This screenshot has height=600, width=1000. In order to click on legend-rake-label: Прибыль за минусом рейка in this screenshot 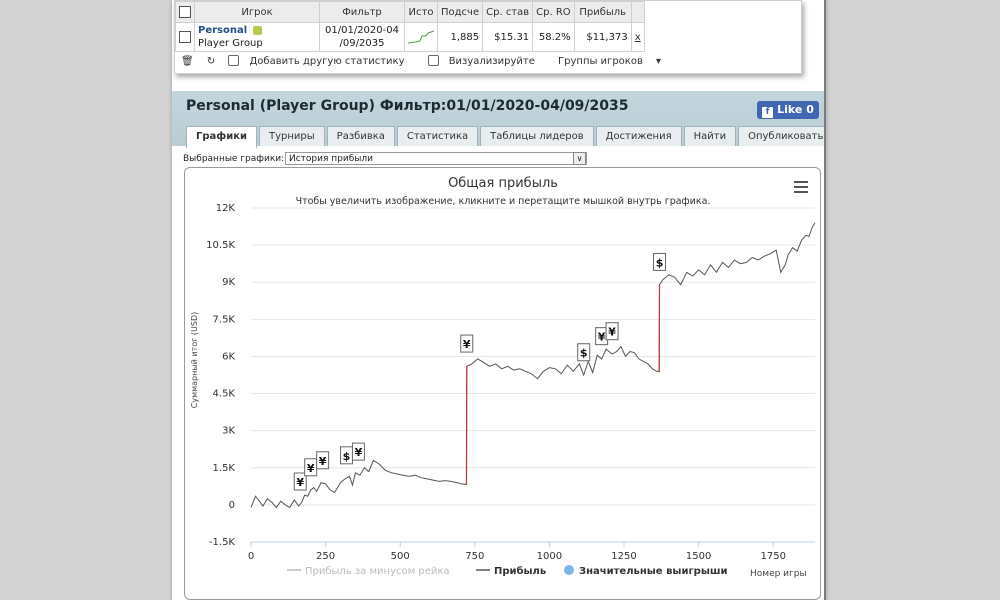, I will do `click(377, 571)`.